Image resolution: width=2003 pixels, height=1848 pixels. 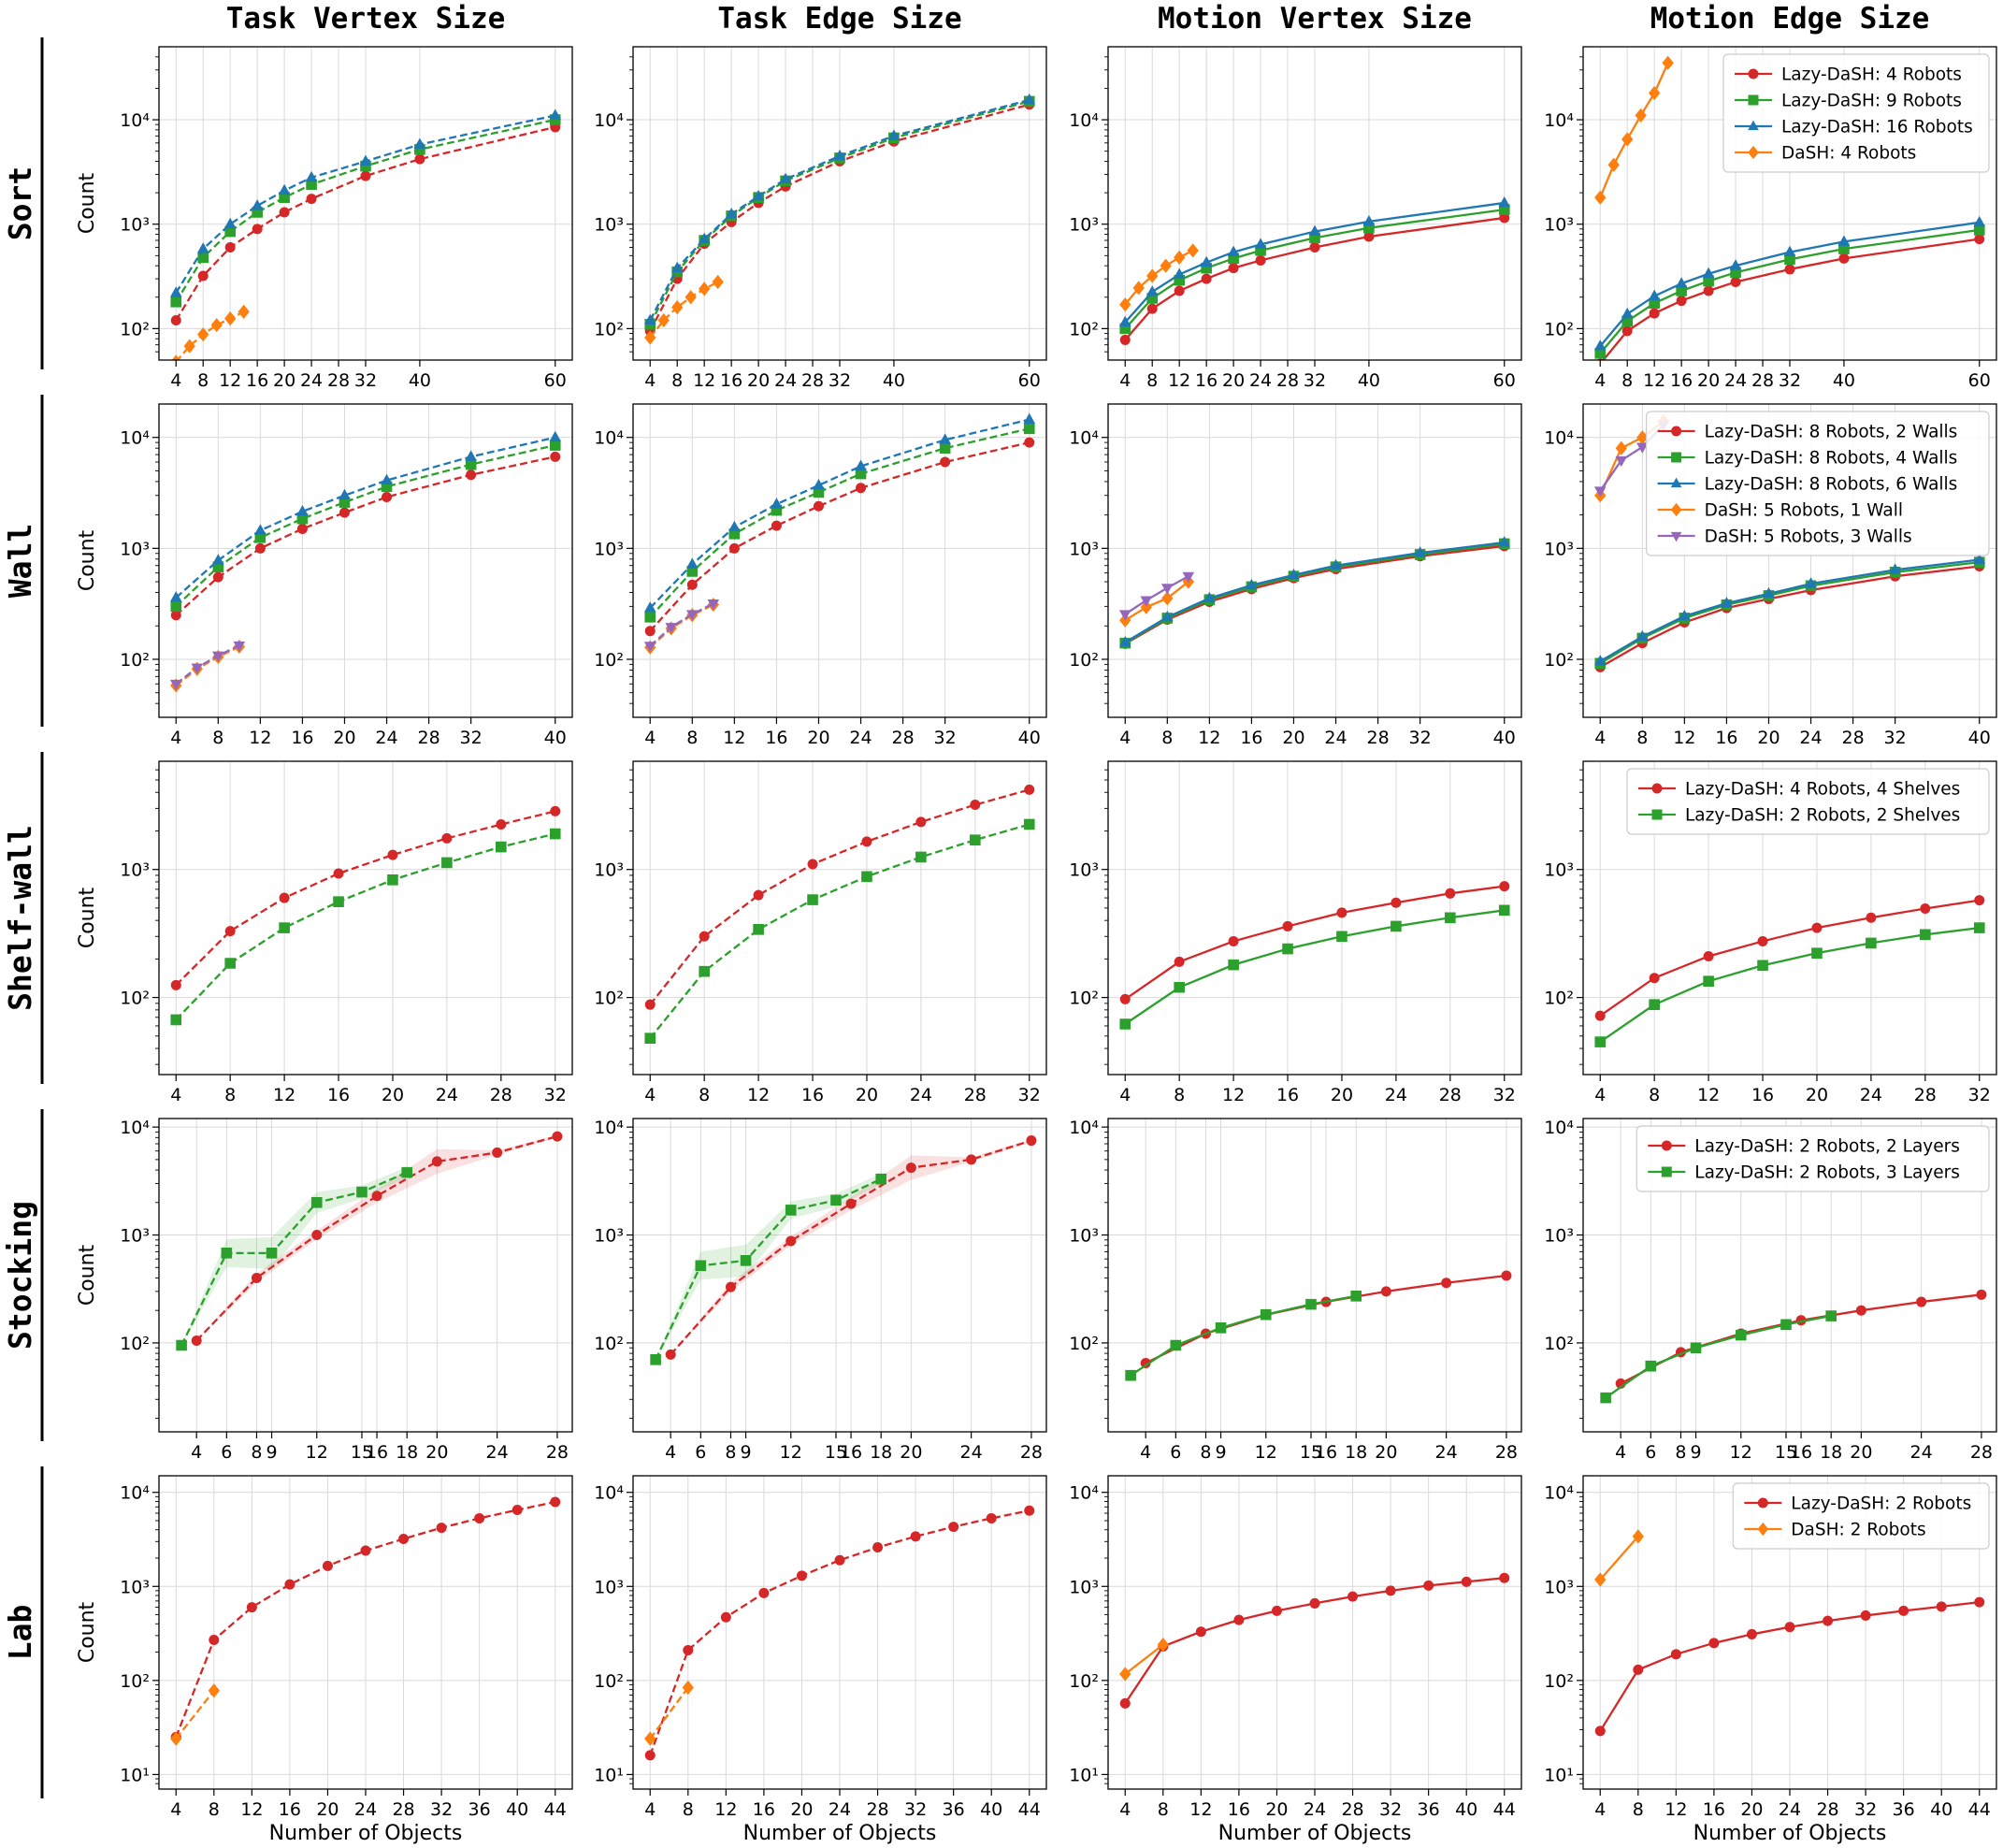 I want to click on column-title: Motion Edge Size, so click(x=1790, y=19).